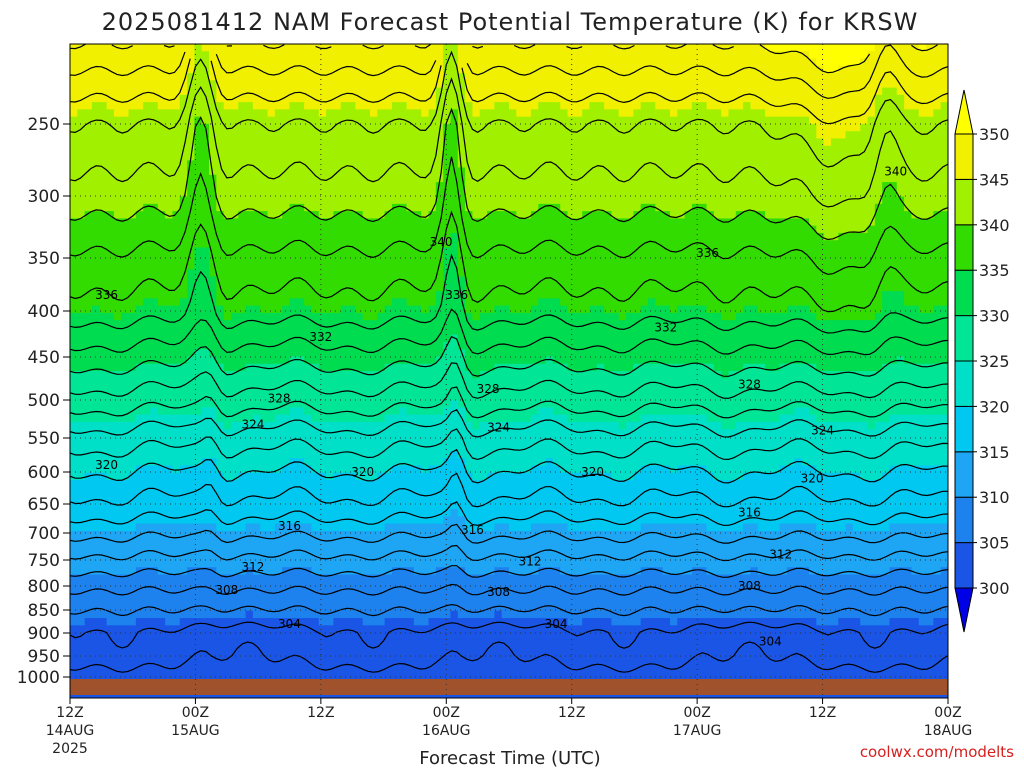 The width and height of the screenshot is (1024, 768). Describe the element at coordinates (994, 452) in the screenshot. I see `colorbar-label: 315` at that location.